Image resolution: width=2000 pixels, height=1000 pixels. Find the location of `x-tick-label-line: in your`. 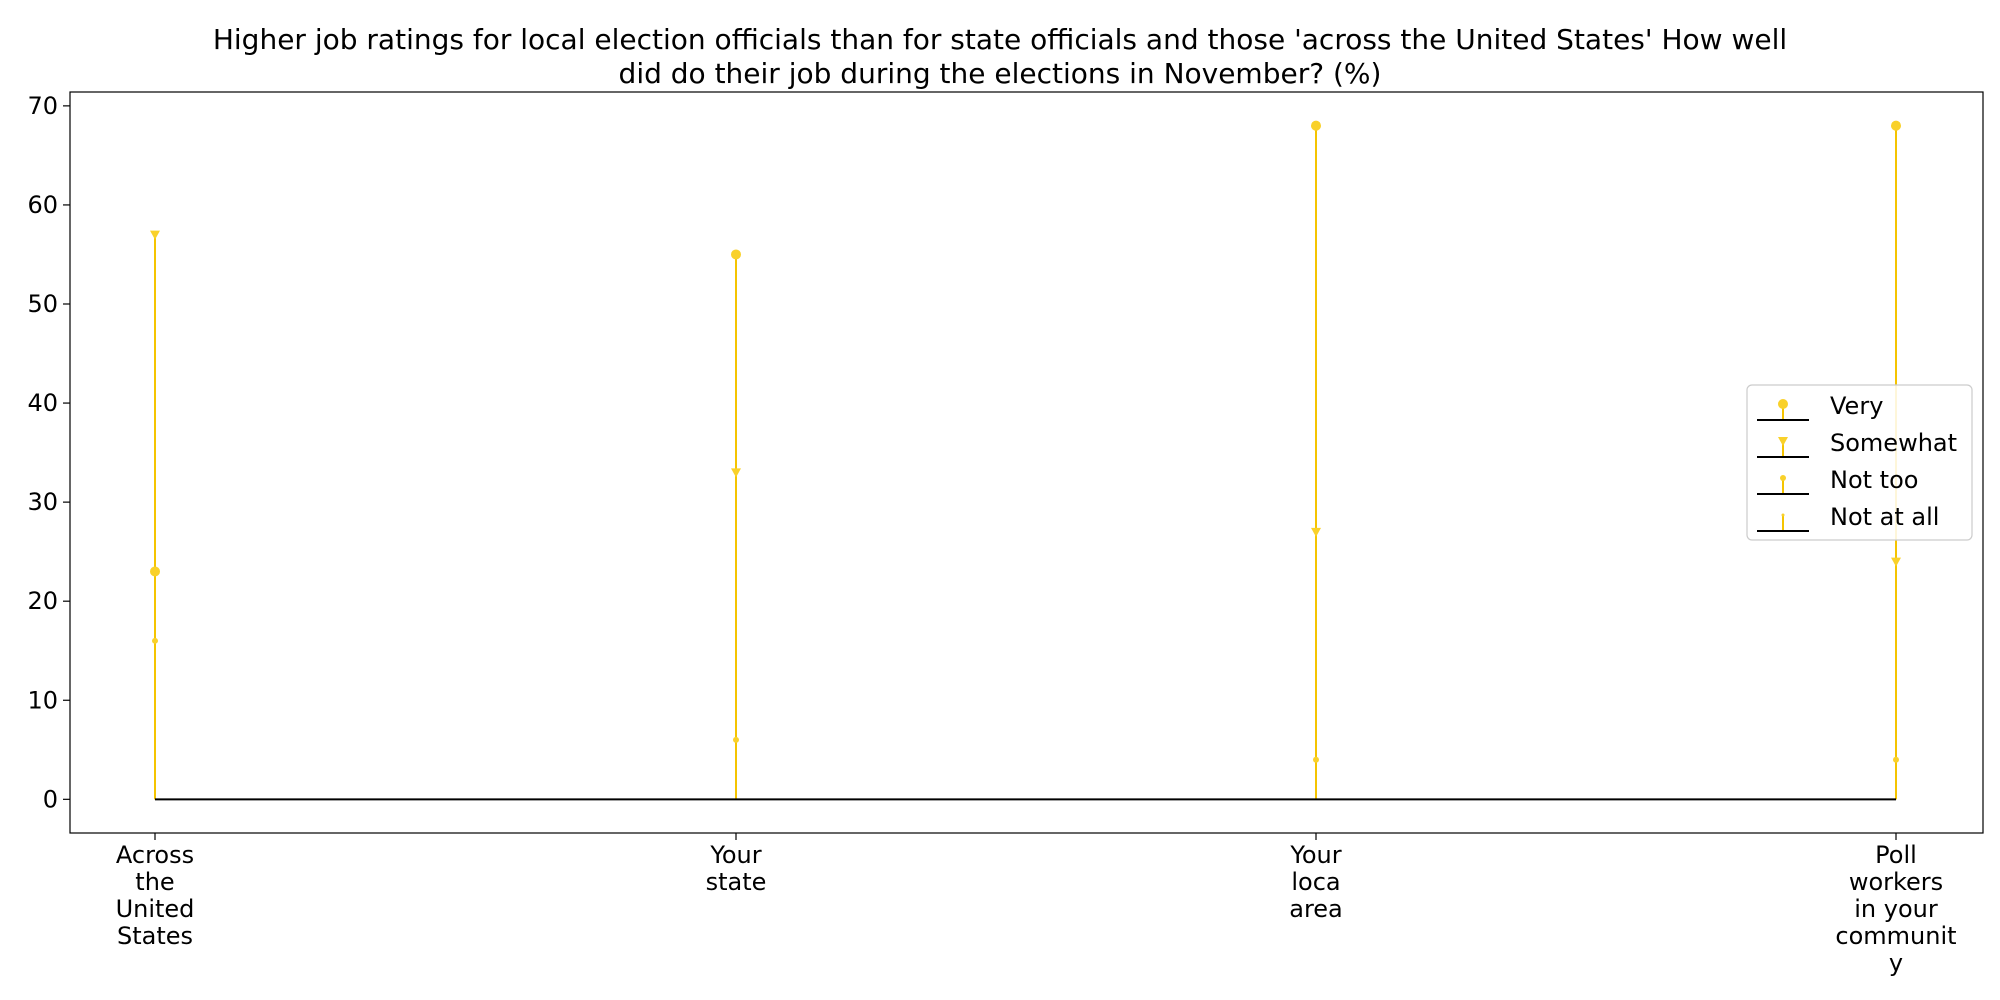

x-tick-label-line: in your is located at coordinates (1896, 909).